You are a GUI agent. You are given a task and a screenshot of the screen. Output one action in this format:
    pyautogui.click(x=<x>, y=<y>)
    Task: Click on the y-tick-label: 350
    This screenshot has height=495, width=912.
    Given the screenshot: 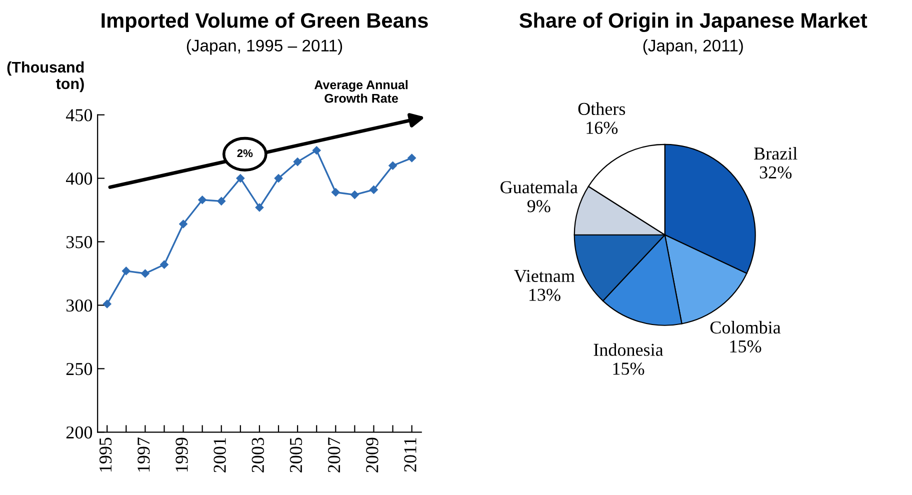 What is the action you would take?
    pyautogui.click(x=79, y=242)
    